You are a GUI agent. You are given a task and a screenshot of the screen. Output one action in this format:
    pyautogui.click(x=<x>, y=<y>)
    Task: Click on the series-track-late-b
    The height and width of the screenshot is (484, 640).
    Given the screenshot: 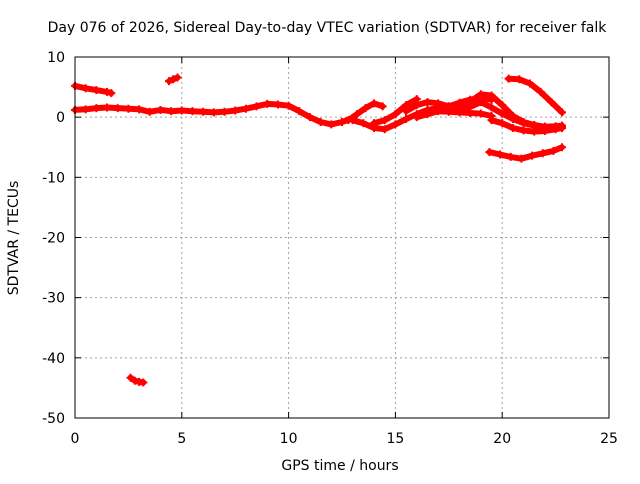 What is the action you would take?
    pyautogui.click(x=527, y=126)
    